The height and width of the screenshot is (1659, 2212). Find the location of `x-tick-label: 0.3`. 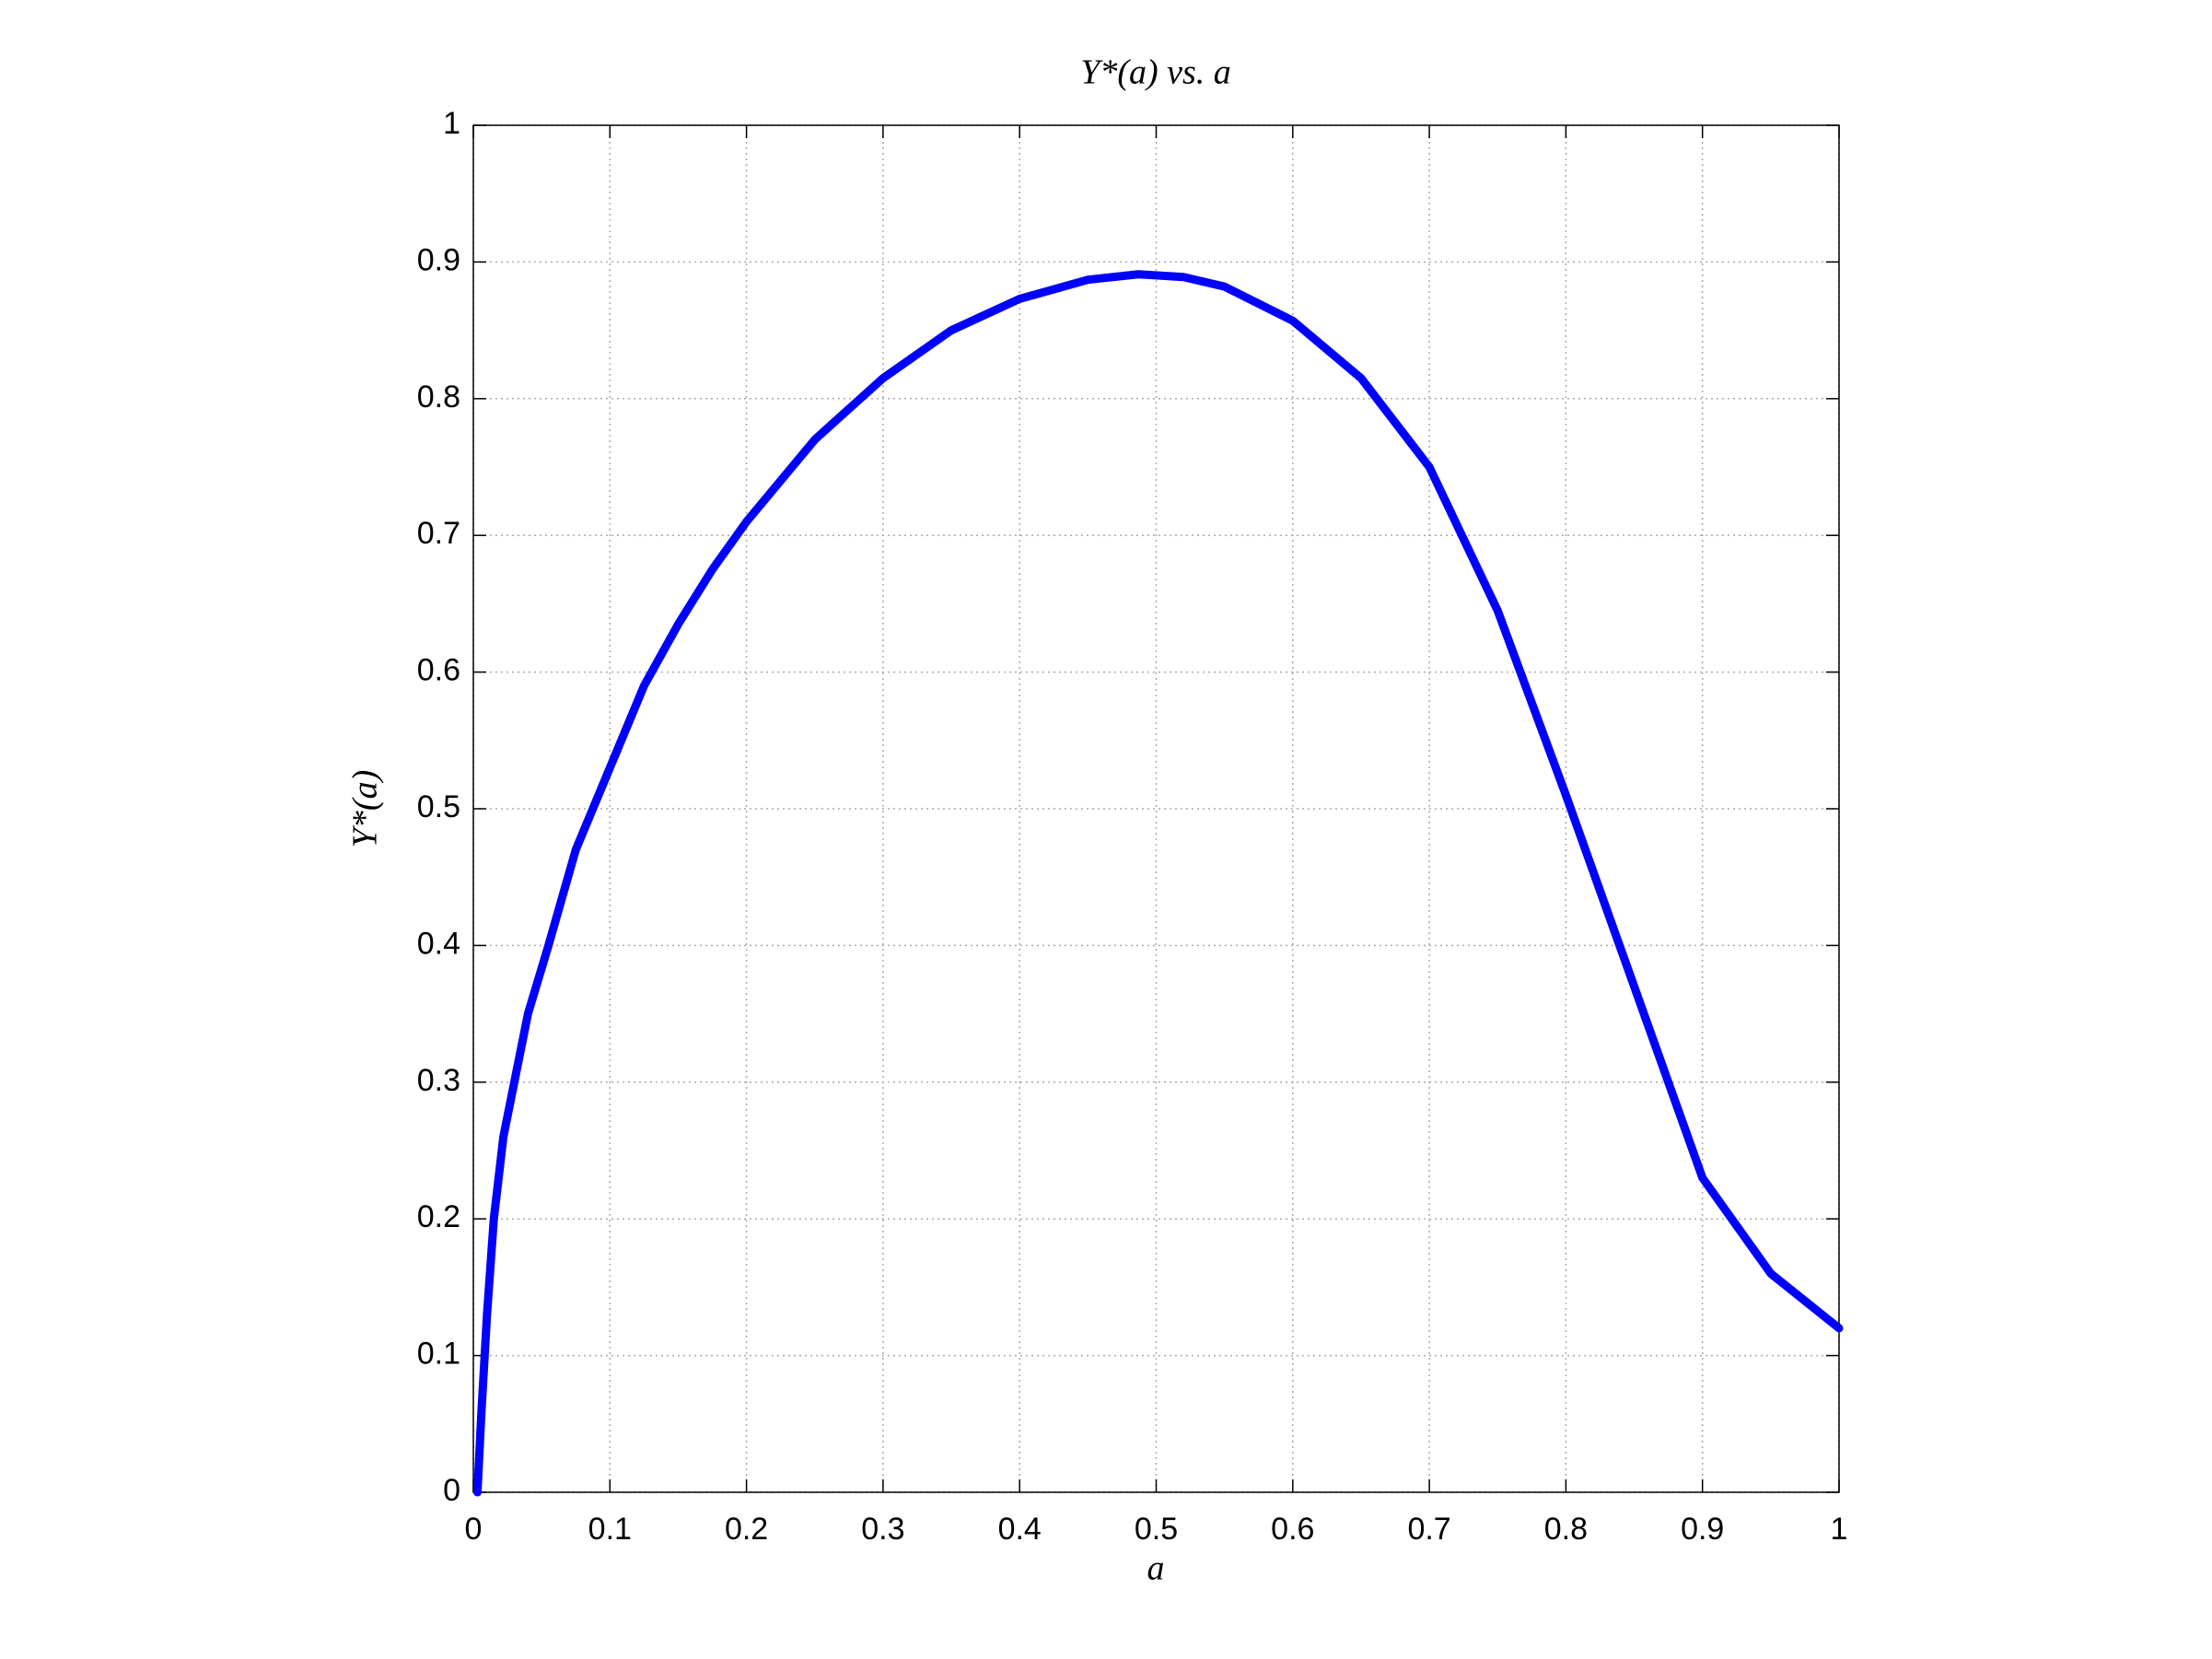

x-tick-label: 0.3 is located at coordinates (882, 1529).